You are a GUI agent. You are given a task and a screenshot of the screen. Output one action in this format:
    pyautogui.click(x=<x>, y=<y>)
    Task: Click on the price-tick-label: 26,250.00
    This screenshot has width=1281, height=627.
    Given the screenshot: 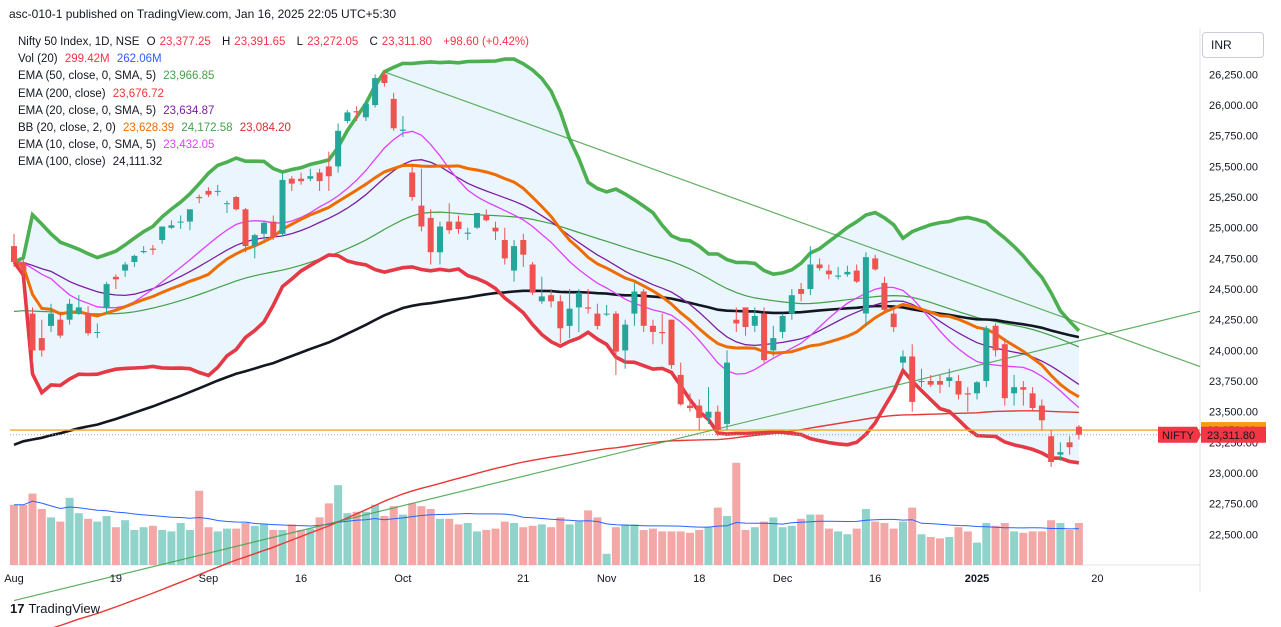 What is the action you would take?
    pyautogui.click(x=1233, y=75)
    